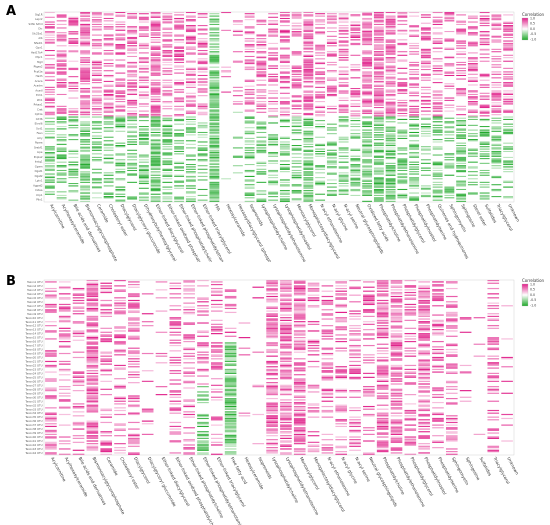 This screenshot has width=550, height=525. Describe the element at coordinates (38, 71) in the screenshot. I see `row-label: Pcyt1a` at that location.